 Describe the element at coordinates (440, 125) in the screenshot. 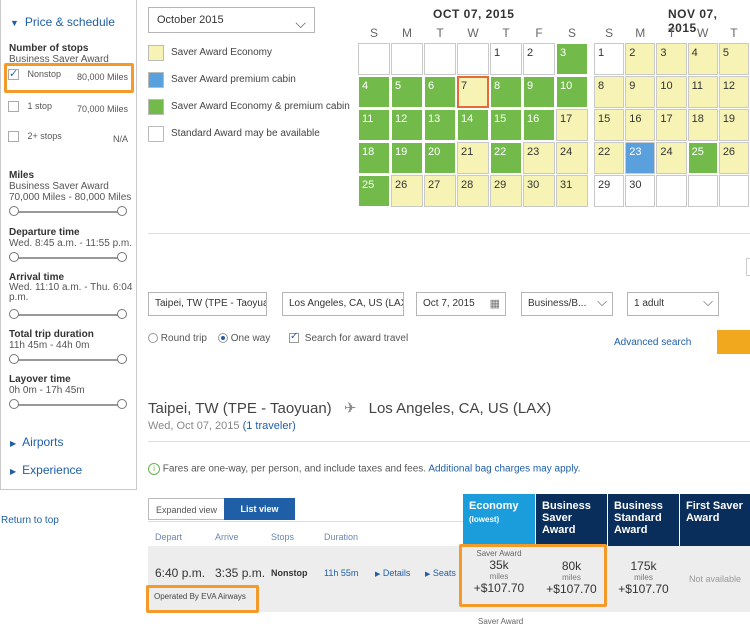

I see `calendar-day: 13` at that location.